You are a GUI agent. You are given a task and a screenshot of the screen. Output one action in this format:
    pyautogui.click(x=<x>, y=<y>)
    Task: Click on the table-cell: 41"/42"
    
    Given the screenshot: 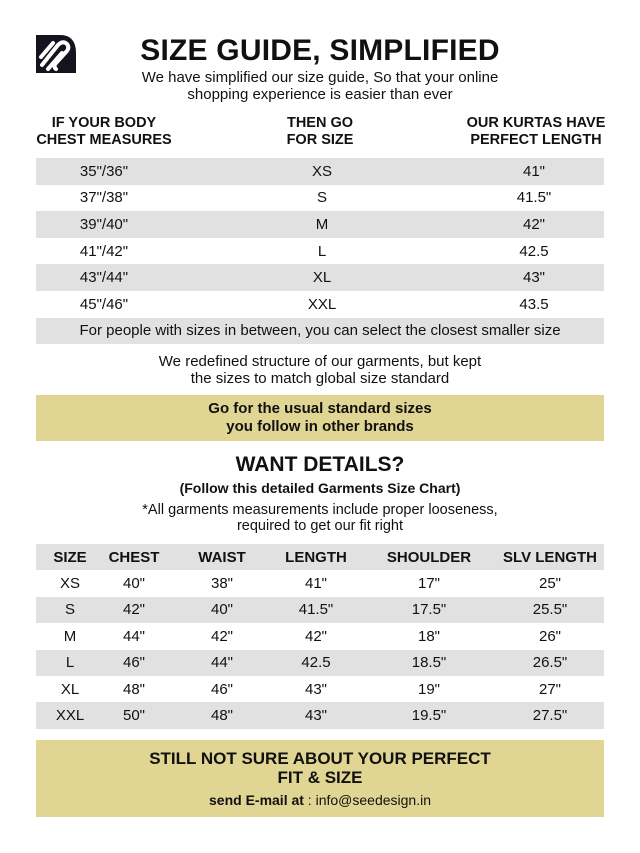 What is the action you would take?
    pyautogui.click(x=104, y=251)
    